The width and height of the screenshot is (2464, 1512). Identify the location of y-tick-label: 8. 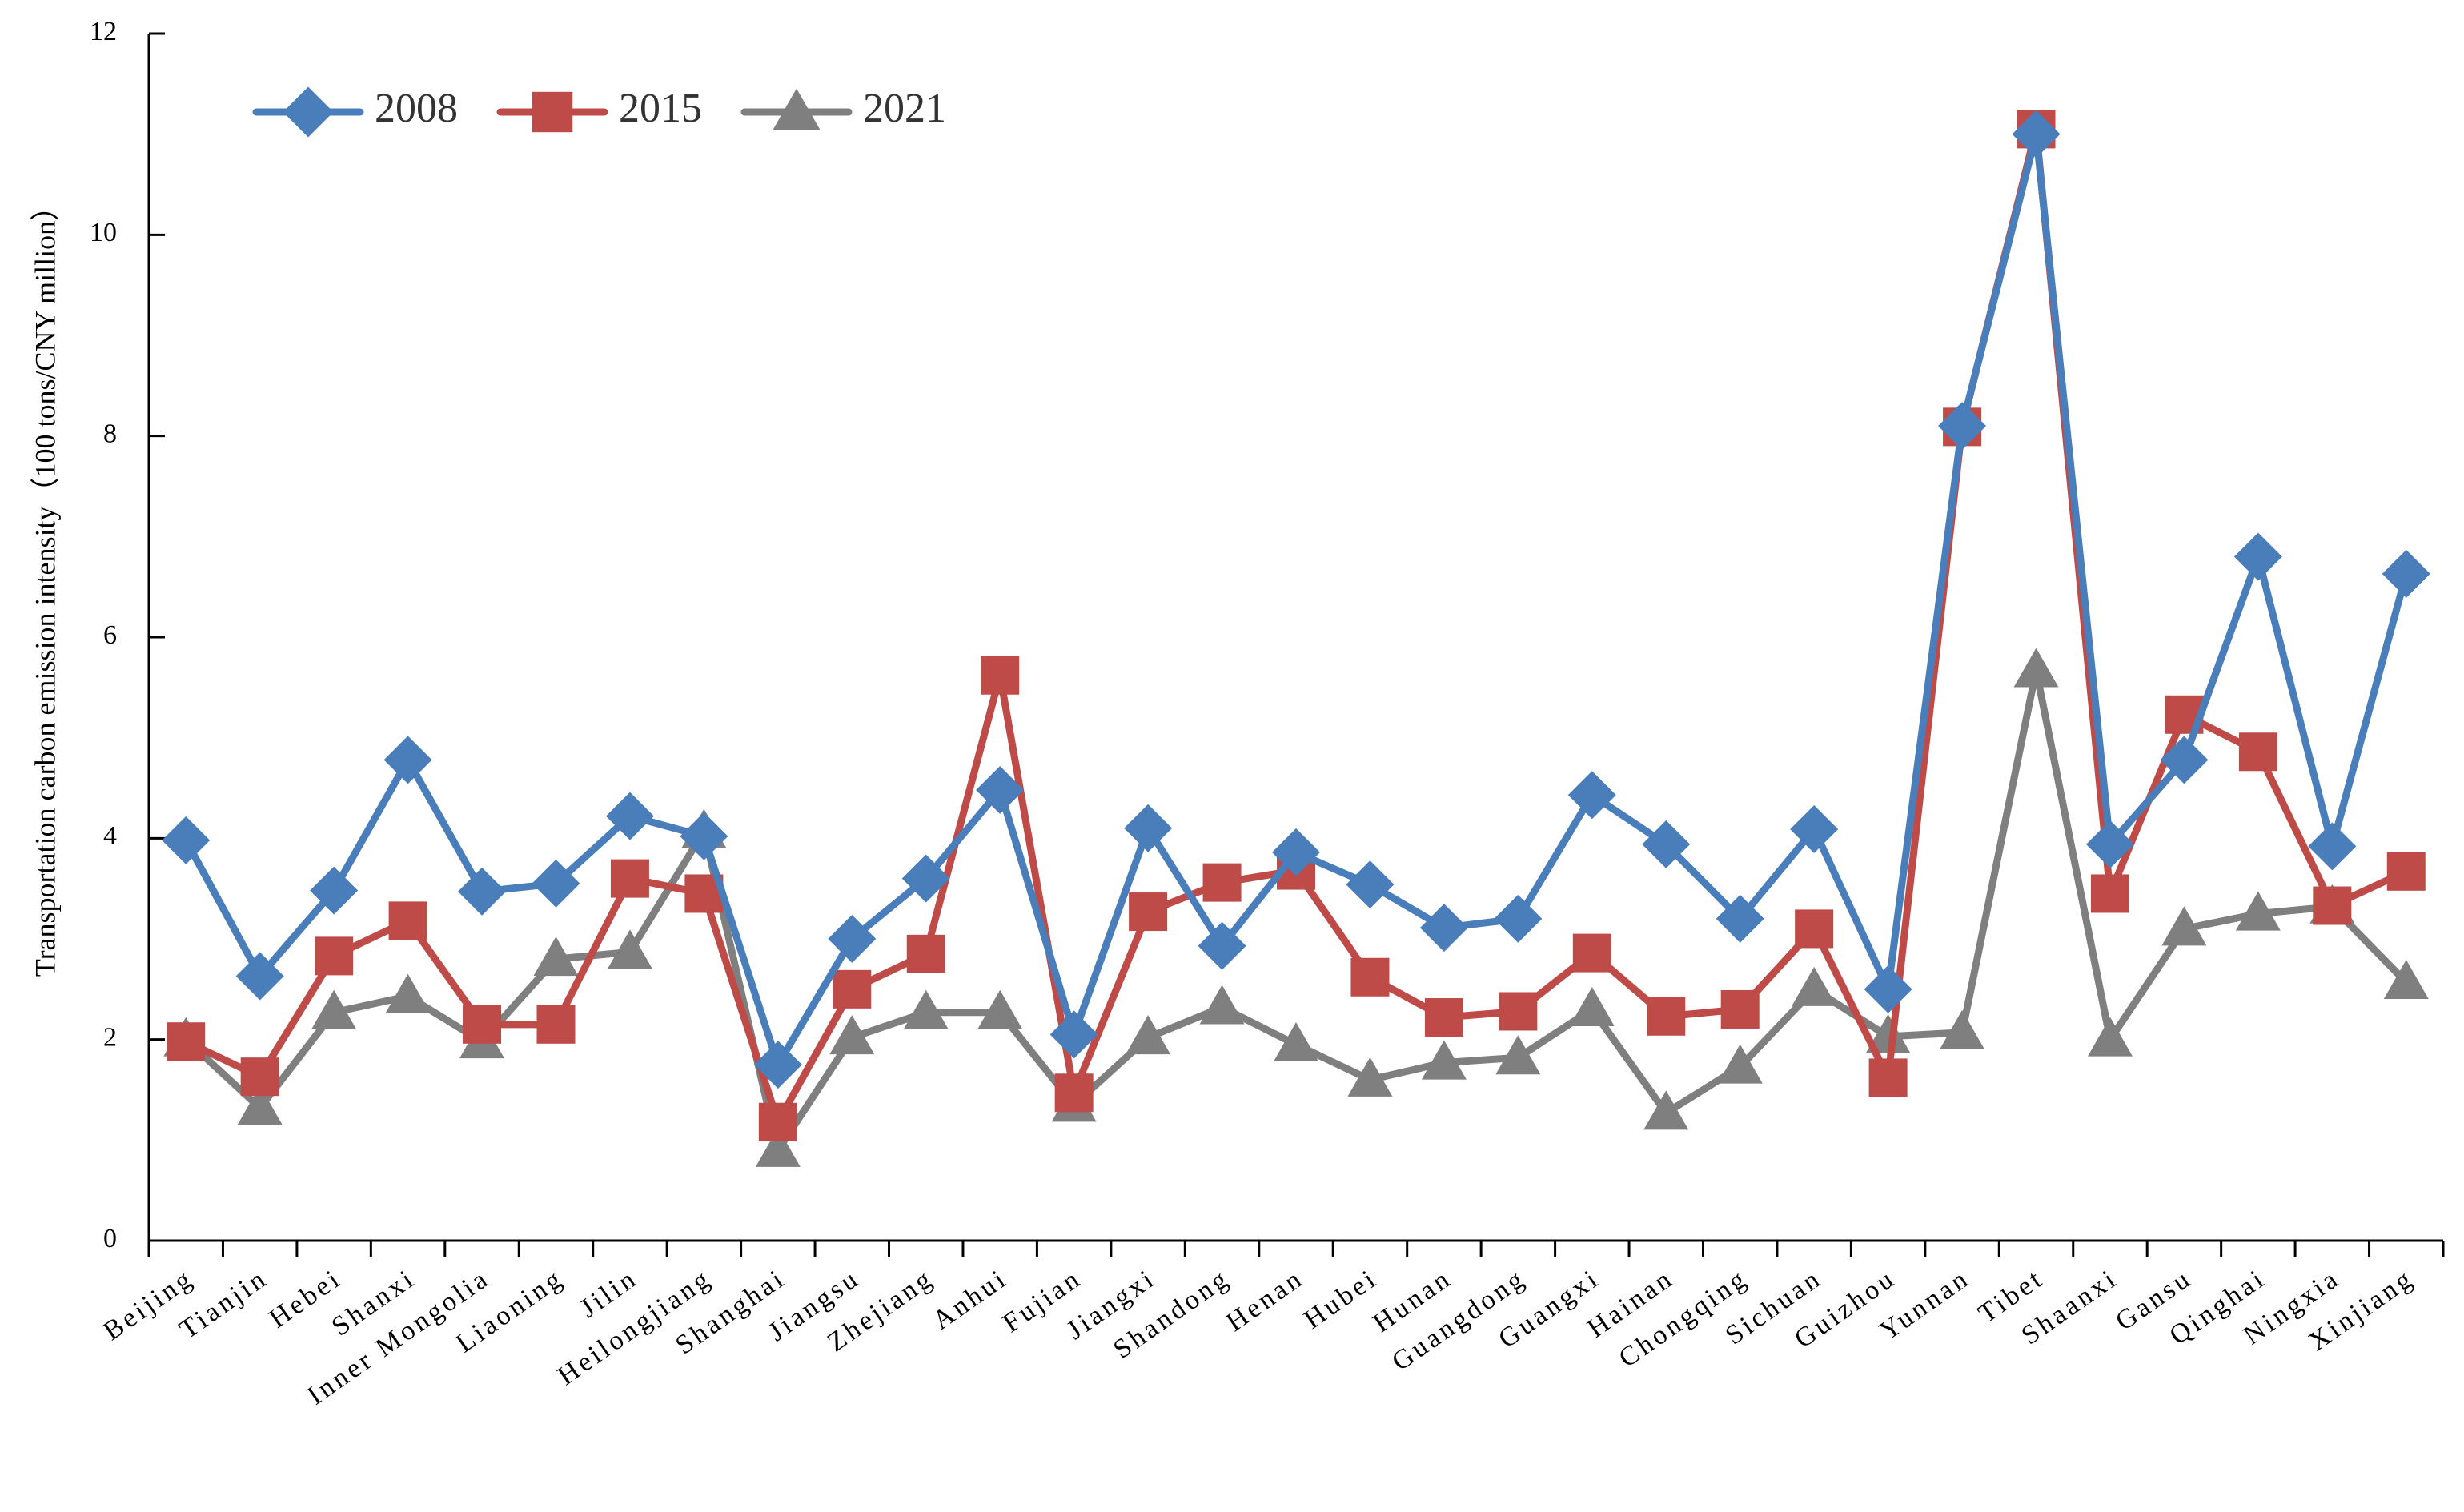
(110, 434).